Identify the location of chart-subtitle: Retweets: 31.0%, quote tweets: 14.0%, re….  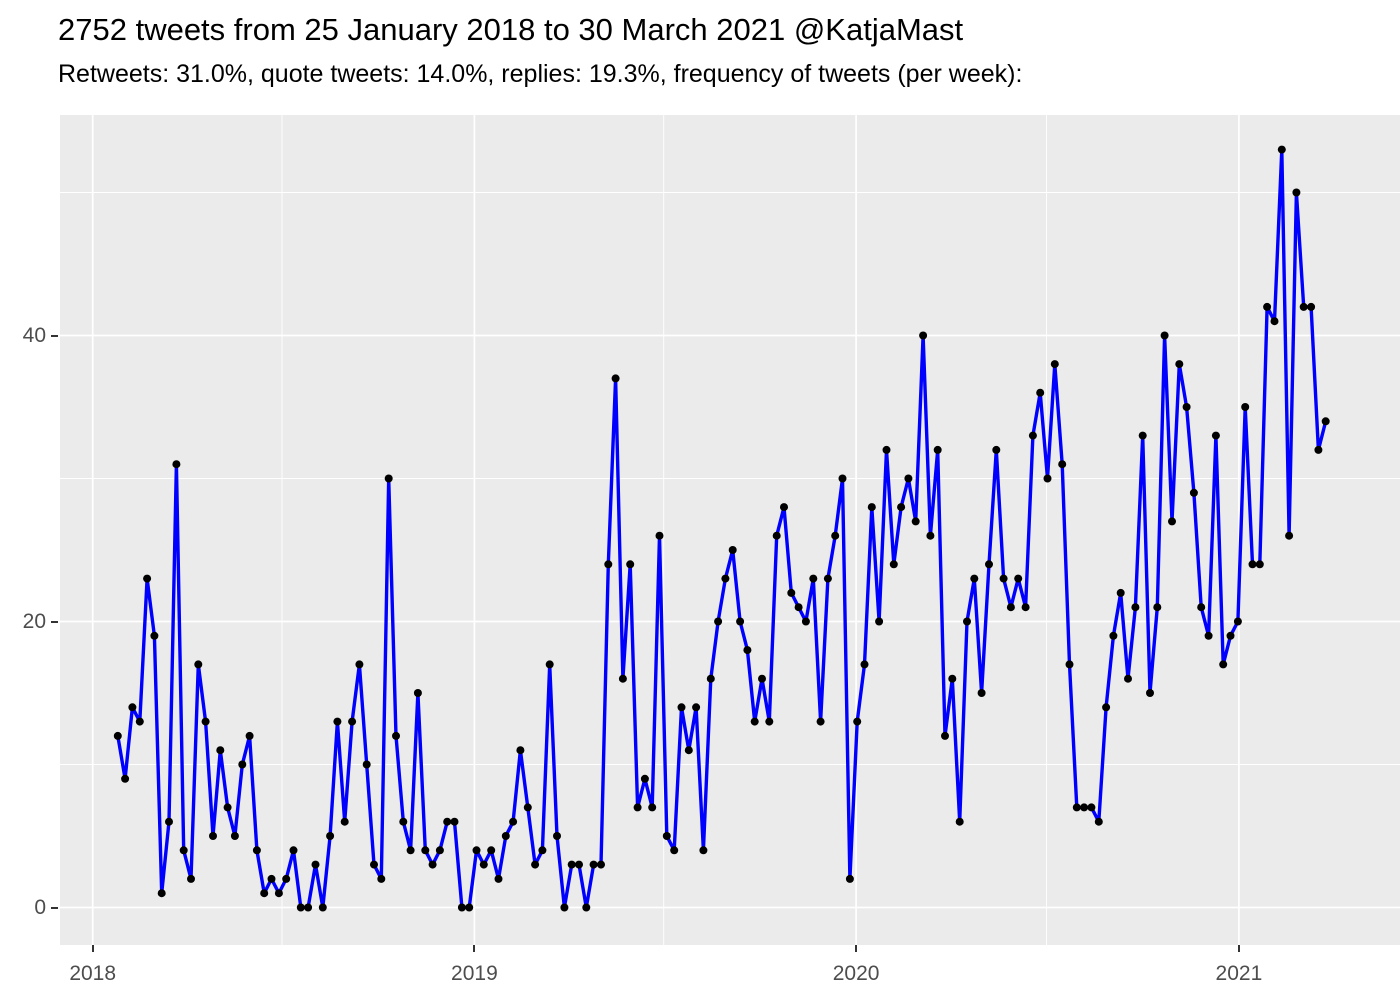
(540, 74).